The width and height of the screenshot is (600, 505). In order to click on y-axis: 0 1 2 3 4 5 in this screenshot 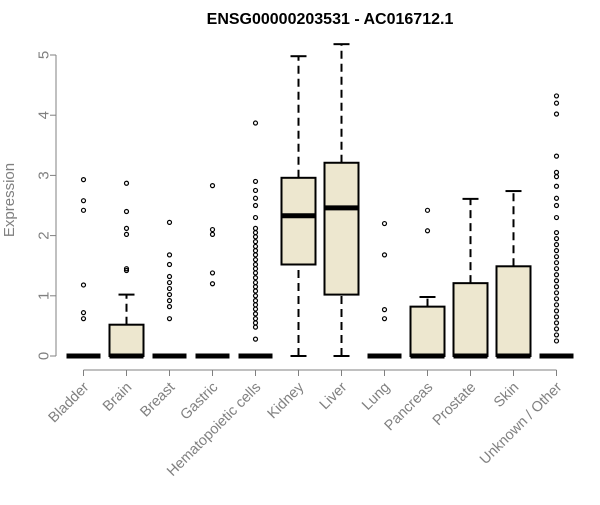, I will do `click(46, 205)`.